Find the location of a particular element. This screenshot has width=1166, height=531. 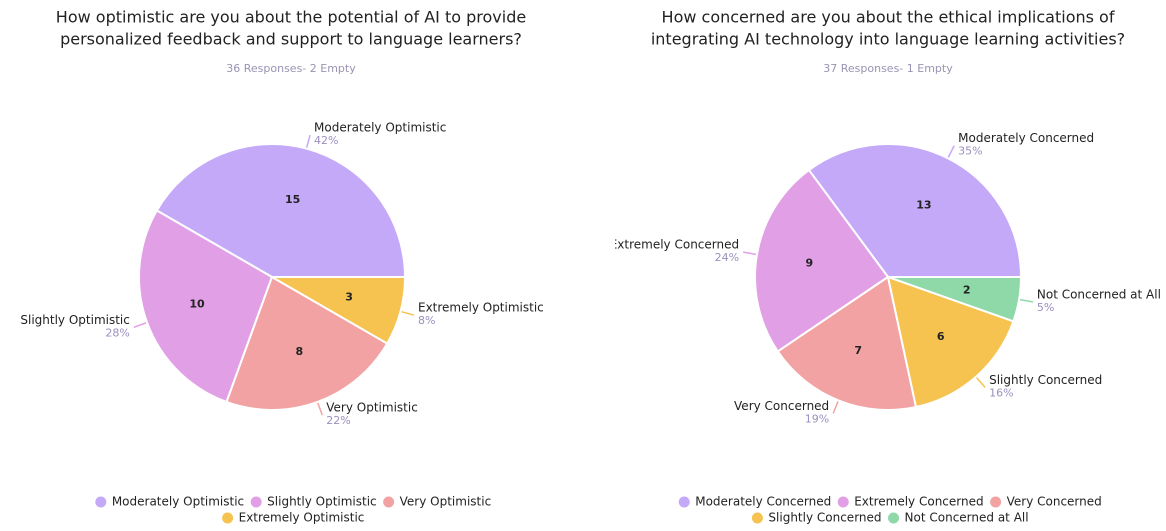

callout-percent: 8% is located at coordinates (426, 320).